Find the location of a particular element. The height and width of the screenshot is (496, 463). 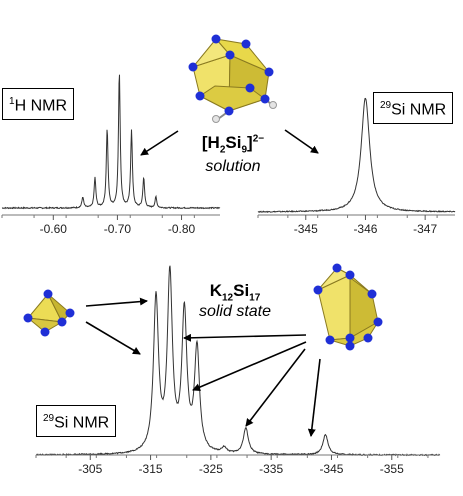

h-nmr-label-box: 1H NMR is located at coordinates (38, 104).